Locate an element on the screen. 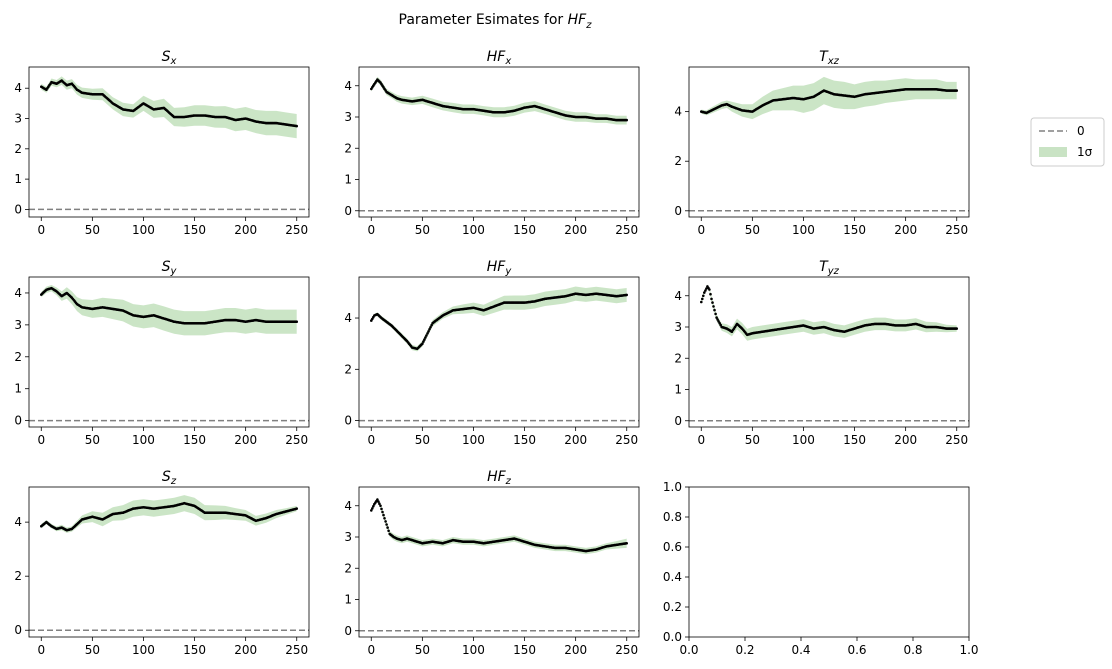 Image resolution: width=1112 pixels, height=669 pixels. subplot-title: HFz is located at coordinates (499, 478).